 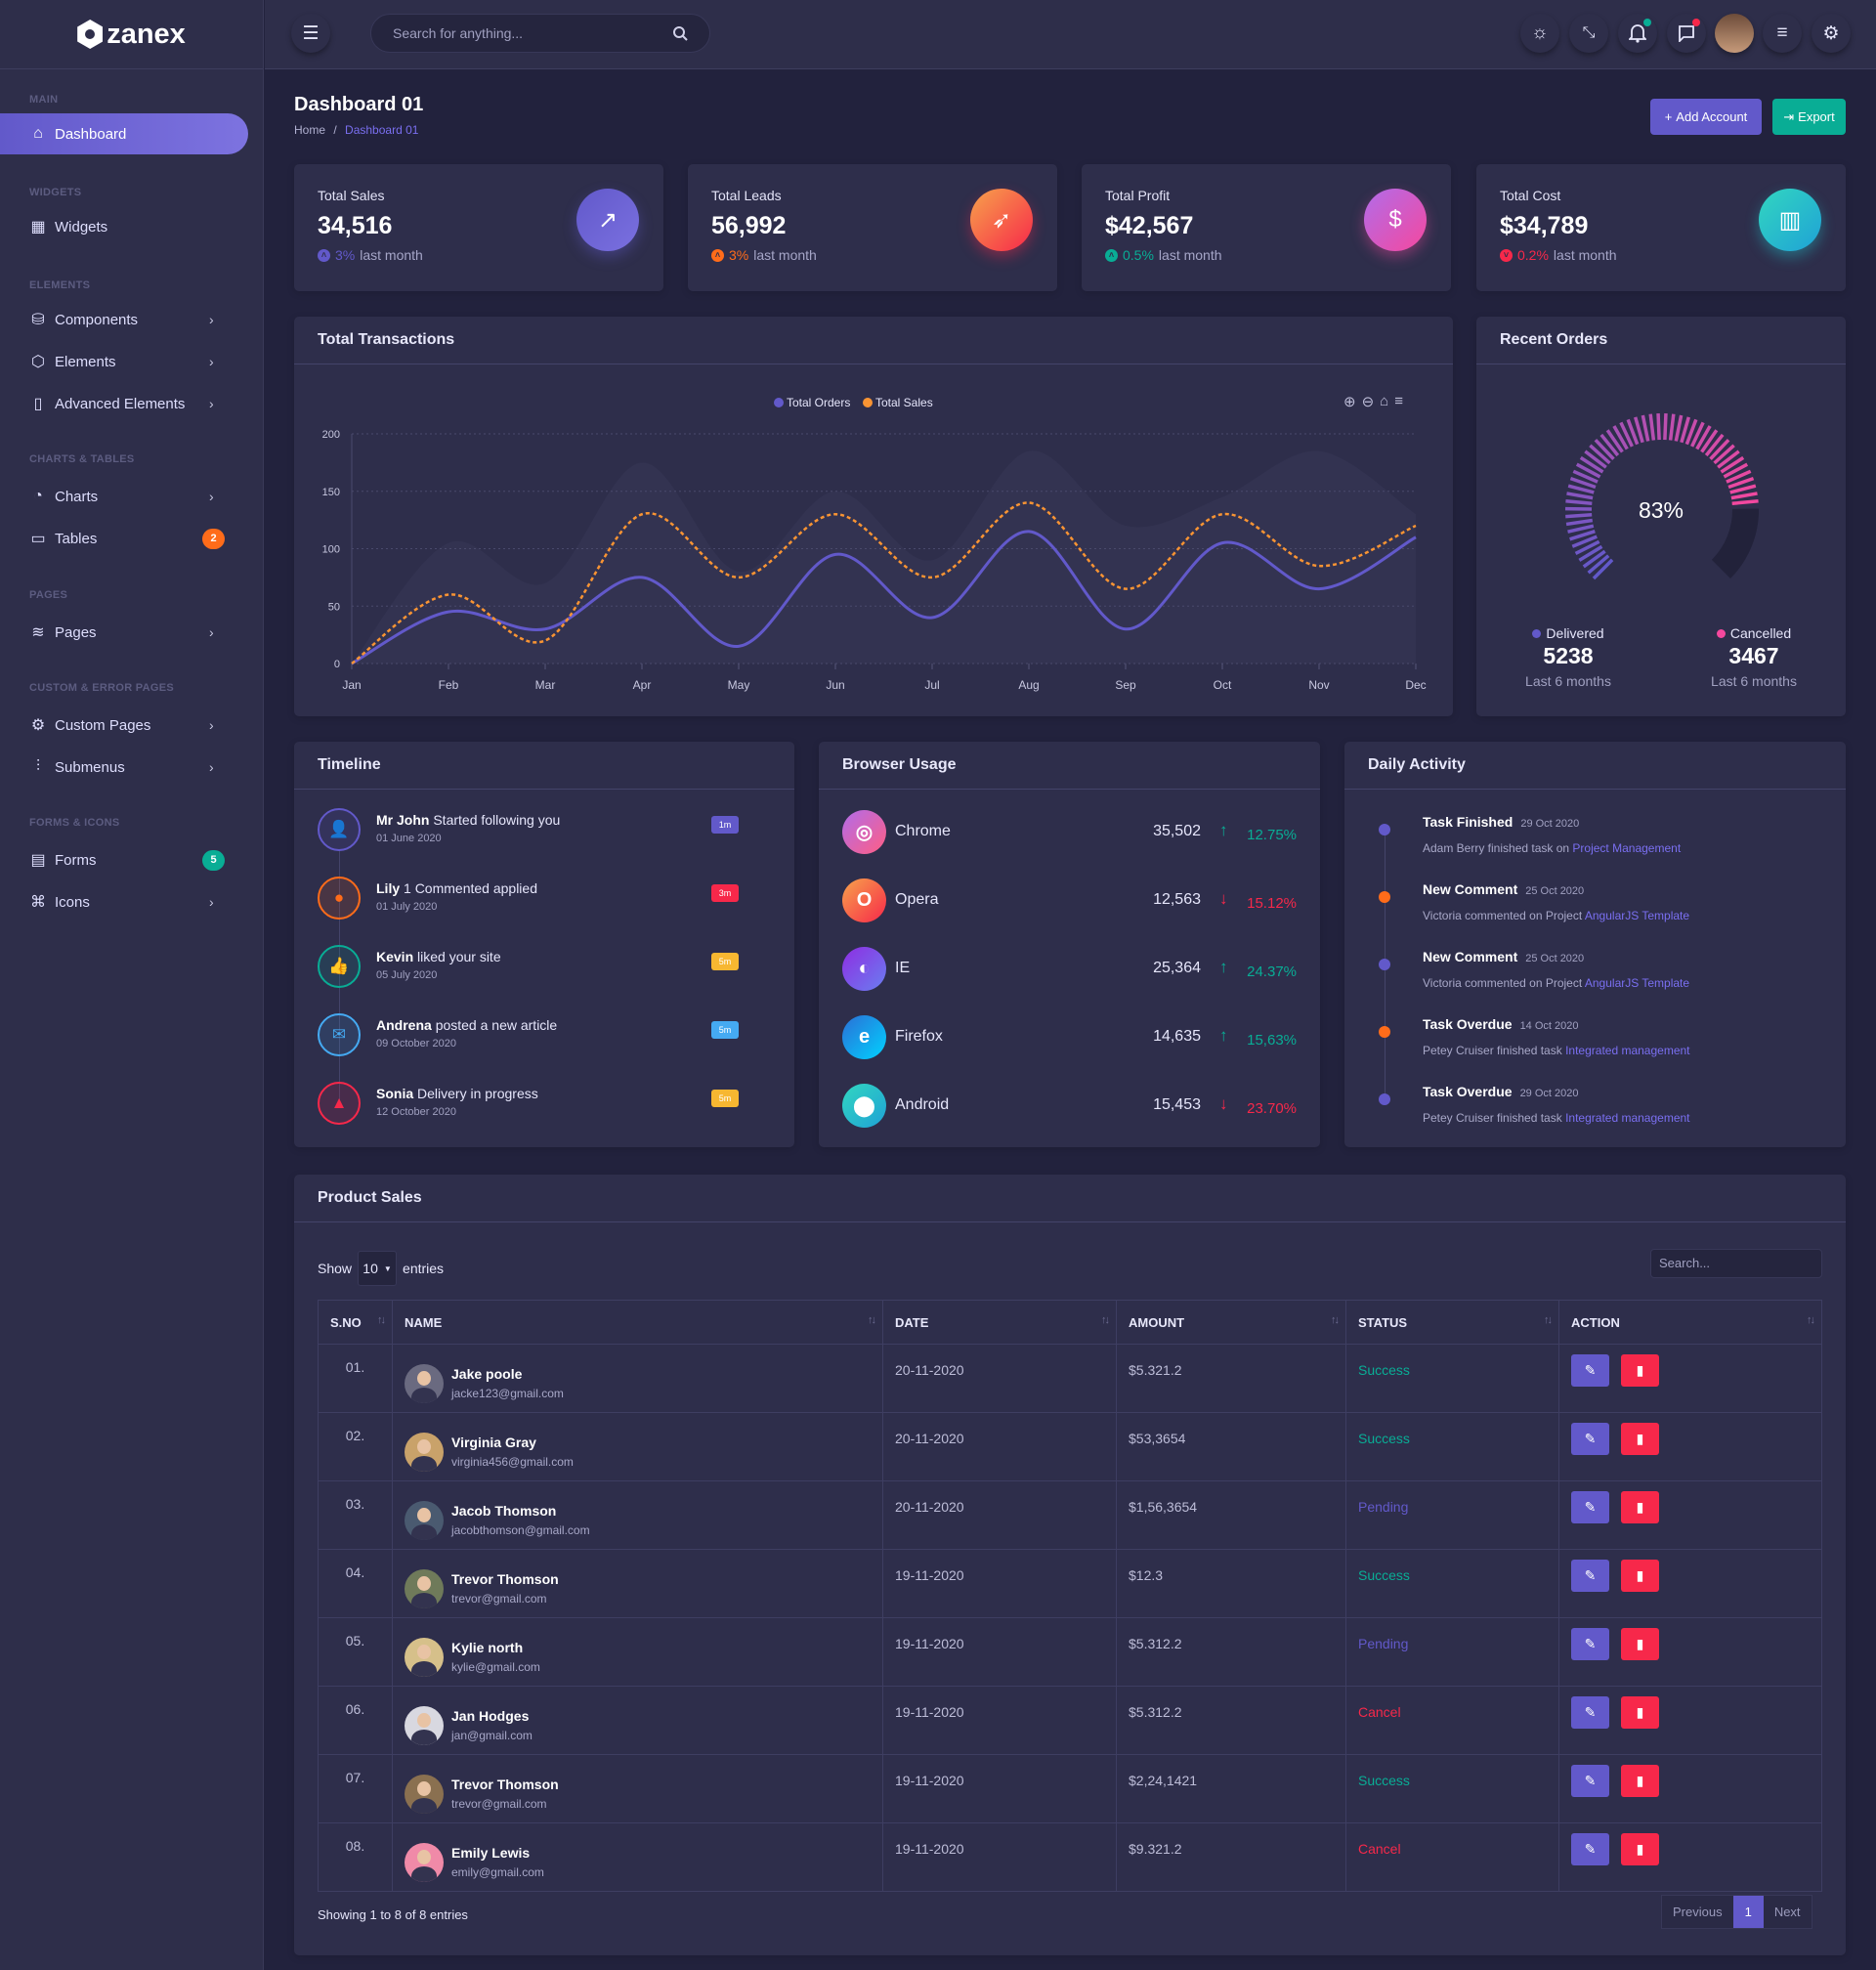 What do you see at coordinates (449, 685) in the screenshot?
I see `x-tick-label: Feb` at bounding box center [449, 685].